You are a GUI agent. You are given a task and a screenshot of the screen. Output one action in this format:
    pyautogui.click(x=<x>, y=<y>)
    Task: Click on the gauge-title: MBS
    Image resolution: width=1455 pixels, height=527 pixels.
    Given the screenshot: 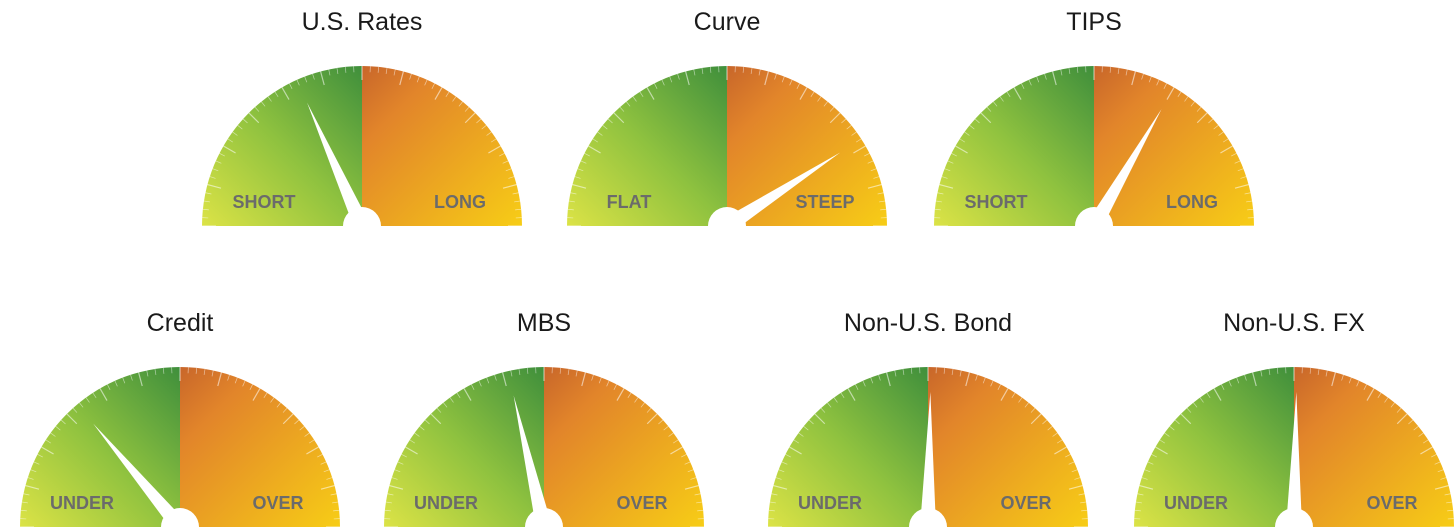 What is the action you would take?
    pyautogui.click(x=544, y=323)
    